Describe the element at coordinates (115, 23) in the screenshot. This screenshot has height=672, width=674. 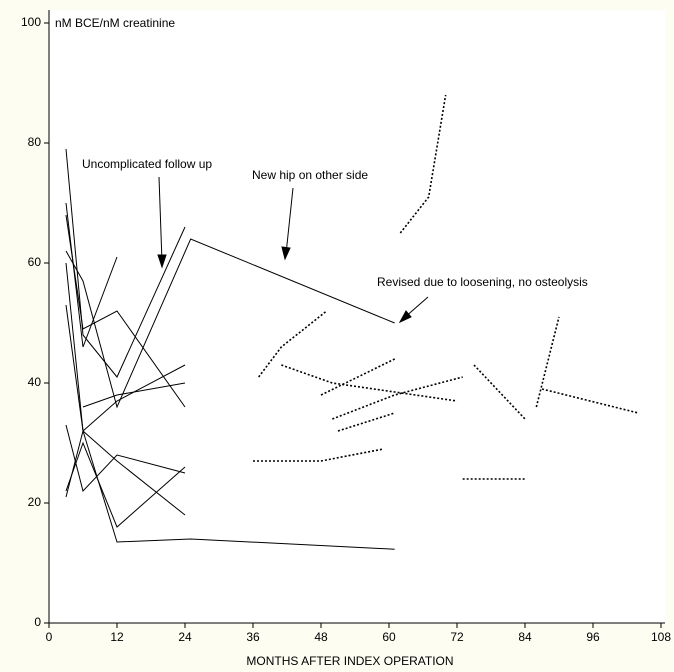
I see `y-axis-label: nM BCE/nM creatinine` at that location.